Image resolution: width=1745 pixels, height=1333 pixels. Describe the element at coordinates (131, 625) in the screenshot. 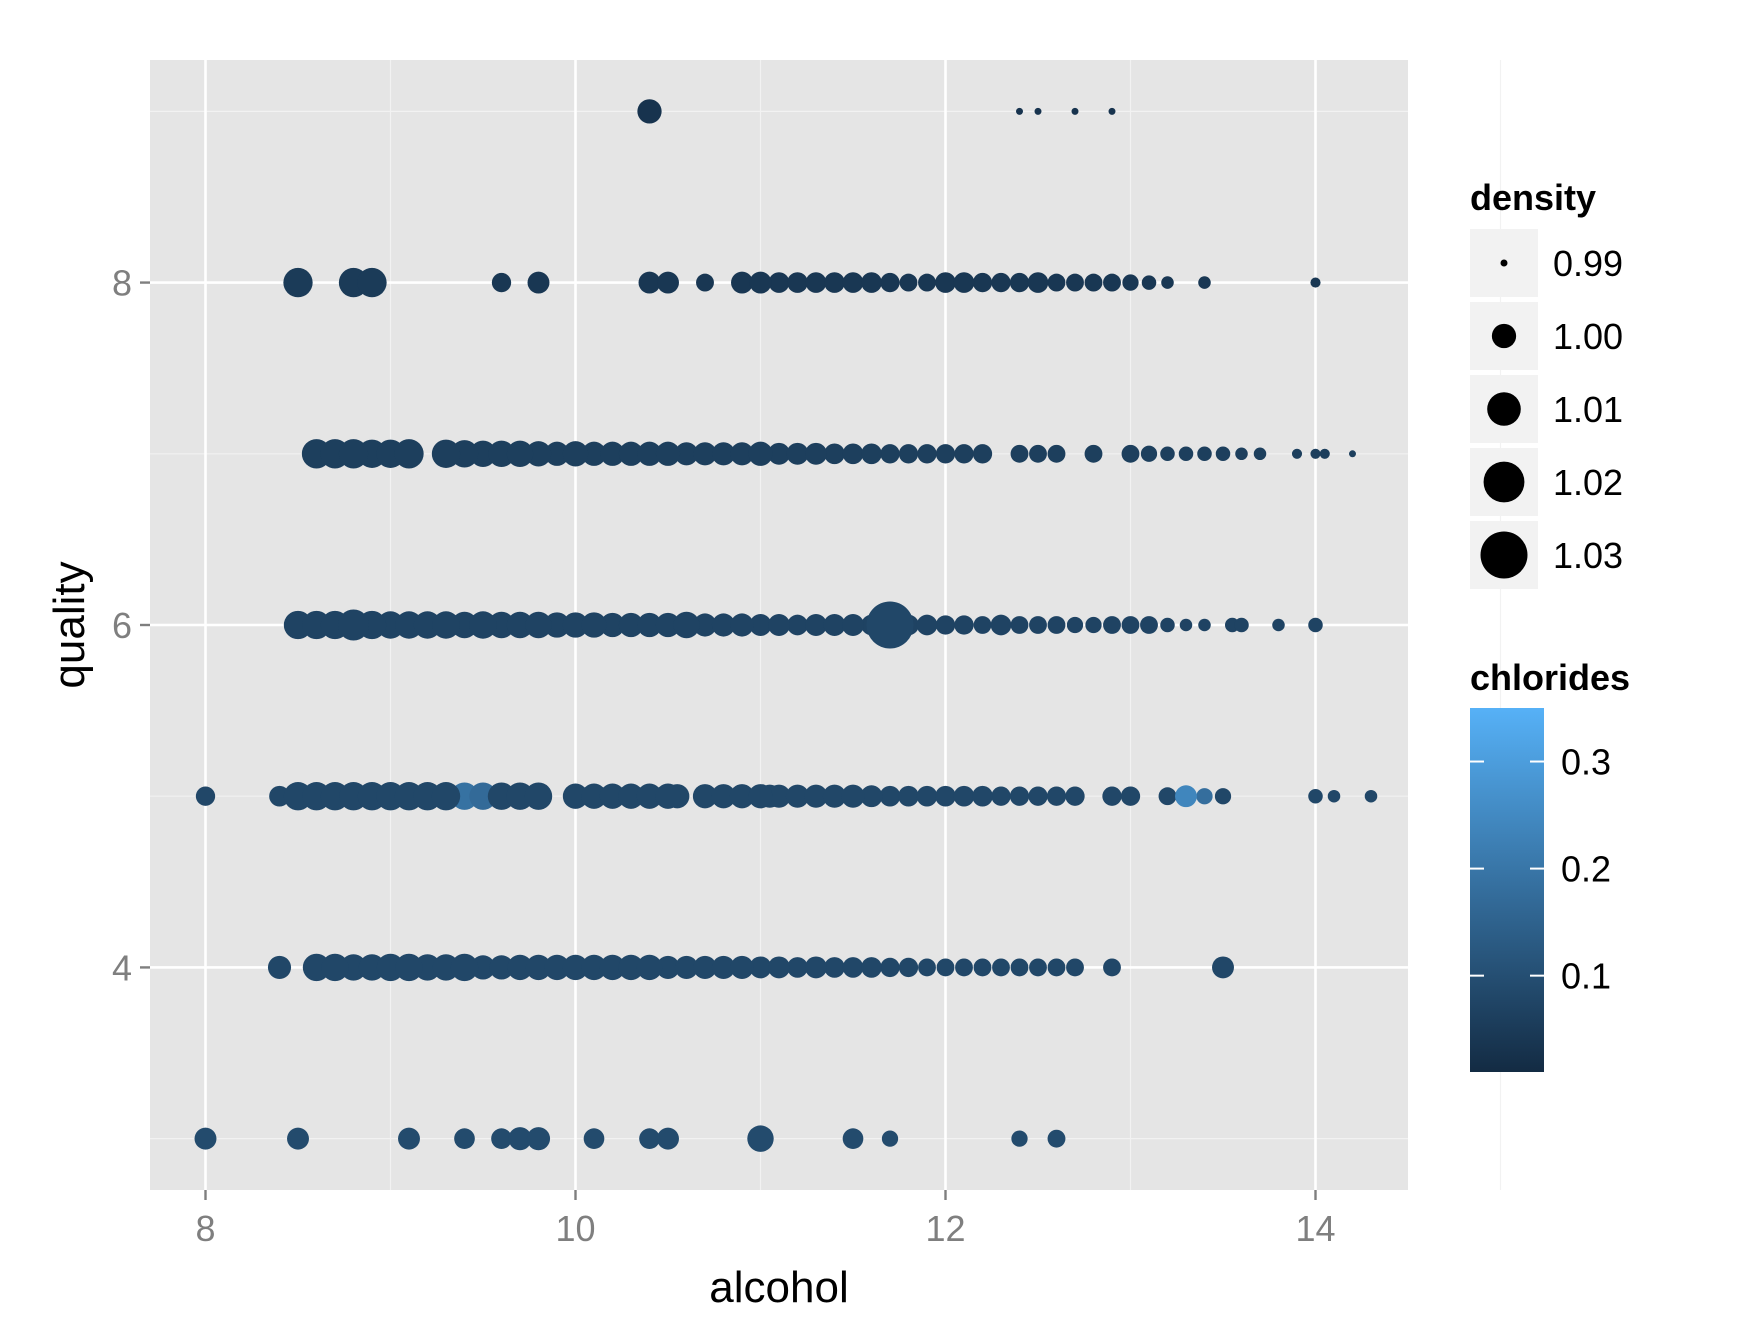

I see `y-axis: 4 6 8` at that location.